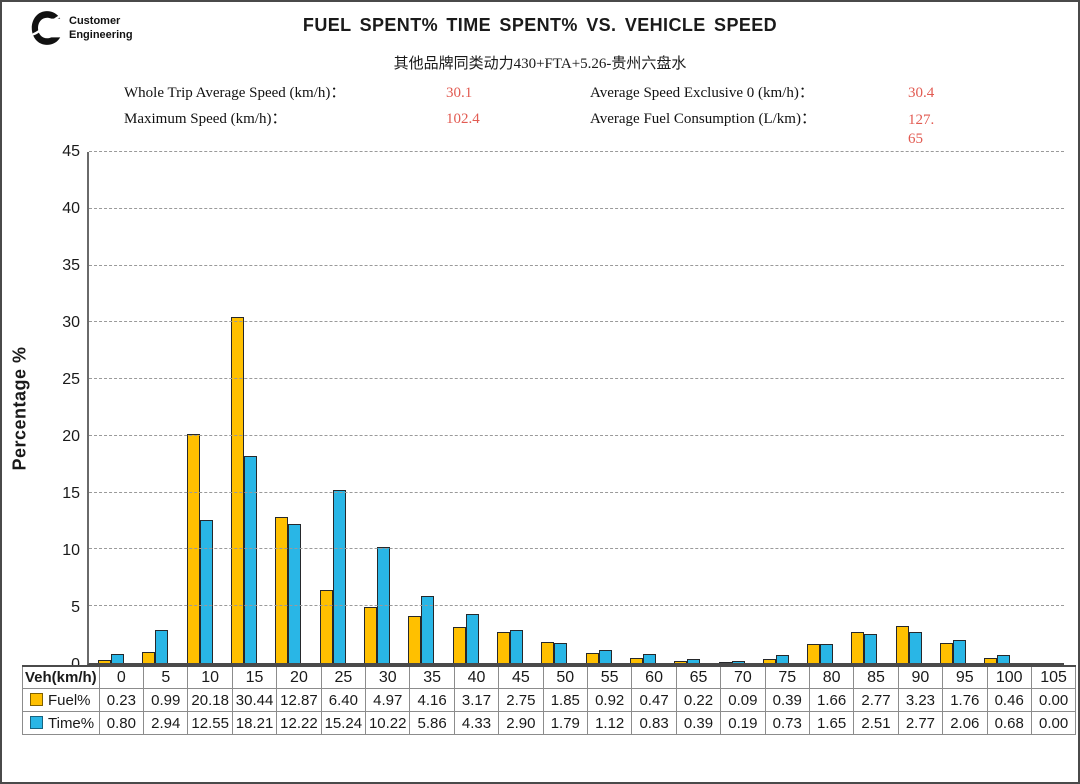 The image size is (1080, 784). What do you see at coordinates (71, 551) in the screenshot?
I see `y-tick-10: 10` at bounding box center [71, 551].